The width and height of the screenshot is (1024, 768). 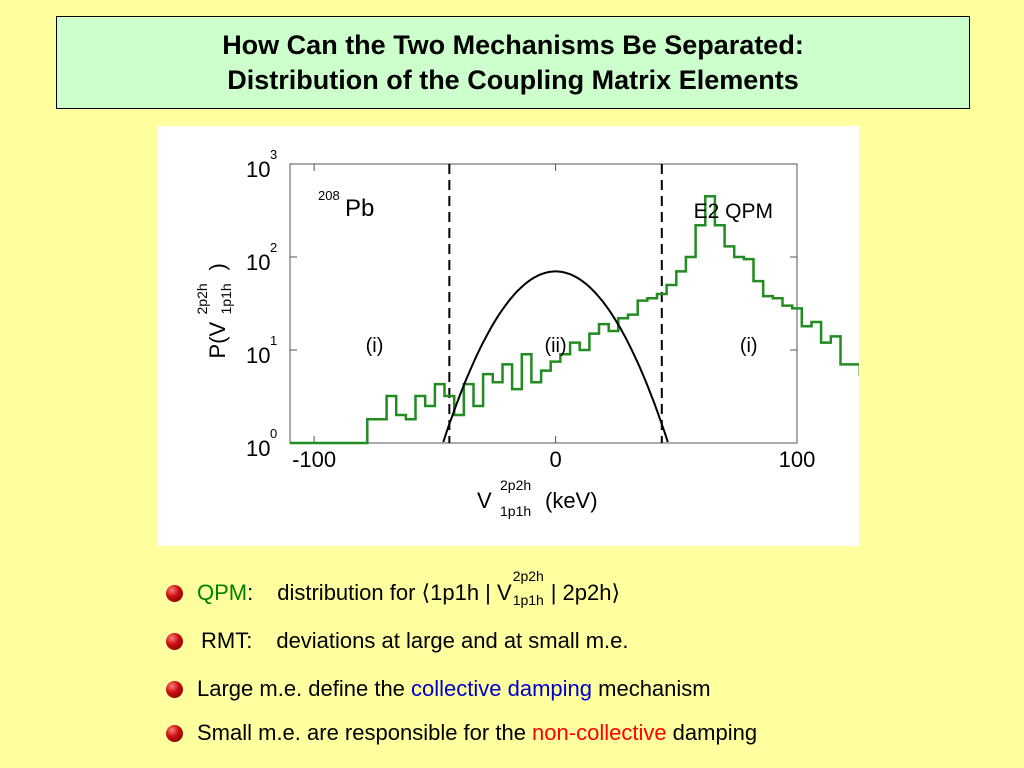 I want to click on y-axis-label-sub: 1p1h, so click(x=226, y=298).